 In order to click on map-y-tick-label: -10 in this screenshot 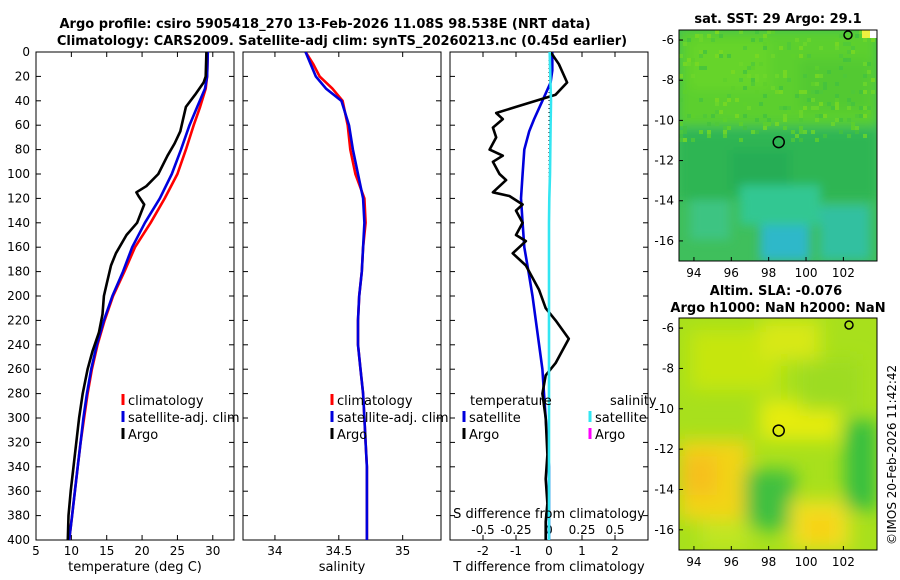, I will do `click(664, 409)`.